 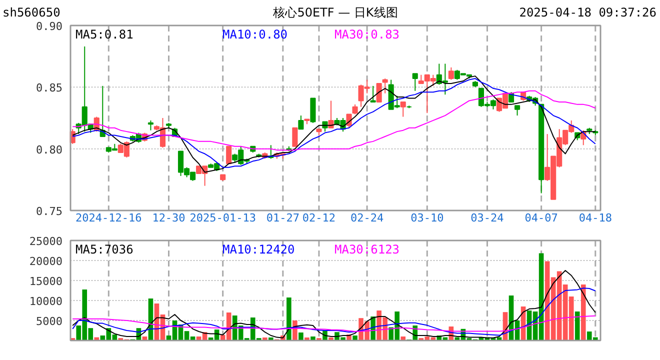 I want to click on y-tick-label: 10000, so click(x=46, y=301).